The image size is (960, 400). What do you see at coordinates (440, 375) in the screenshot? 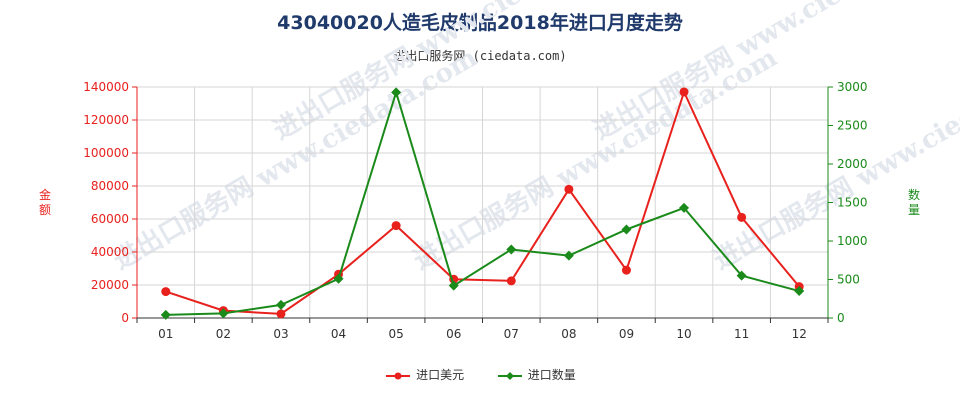
I see `legend-amount-label: 进口美元` at bounding box center [440, 375].